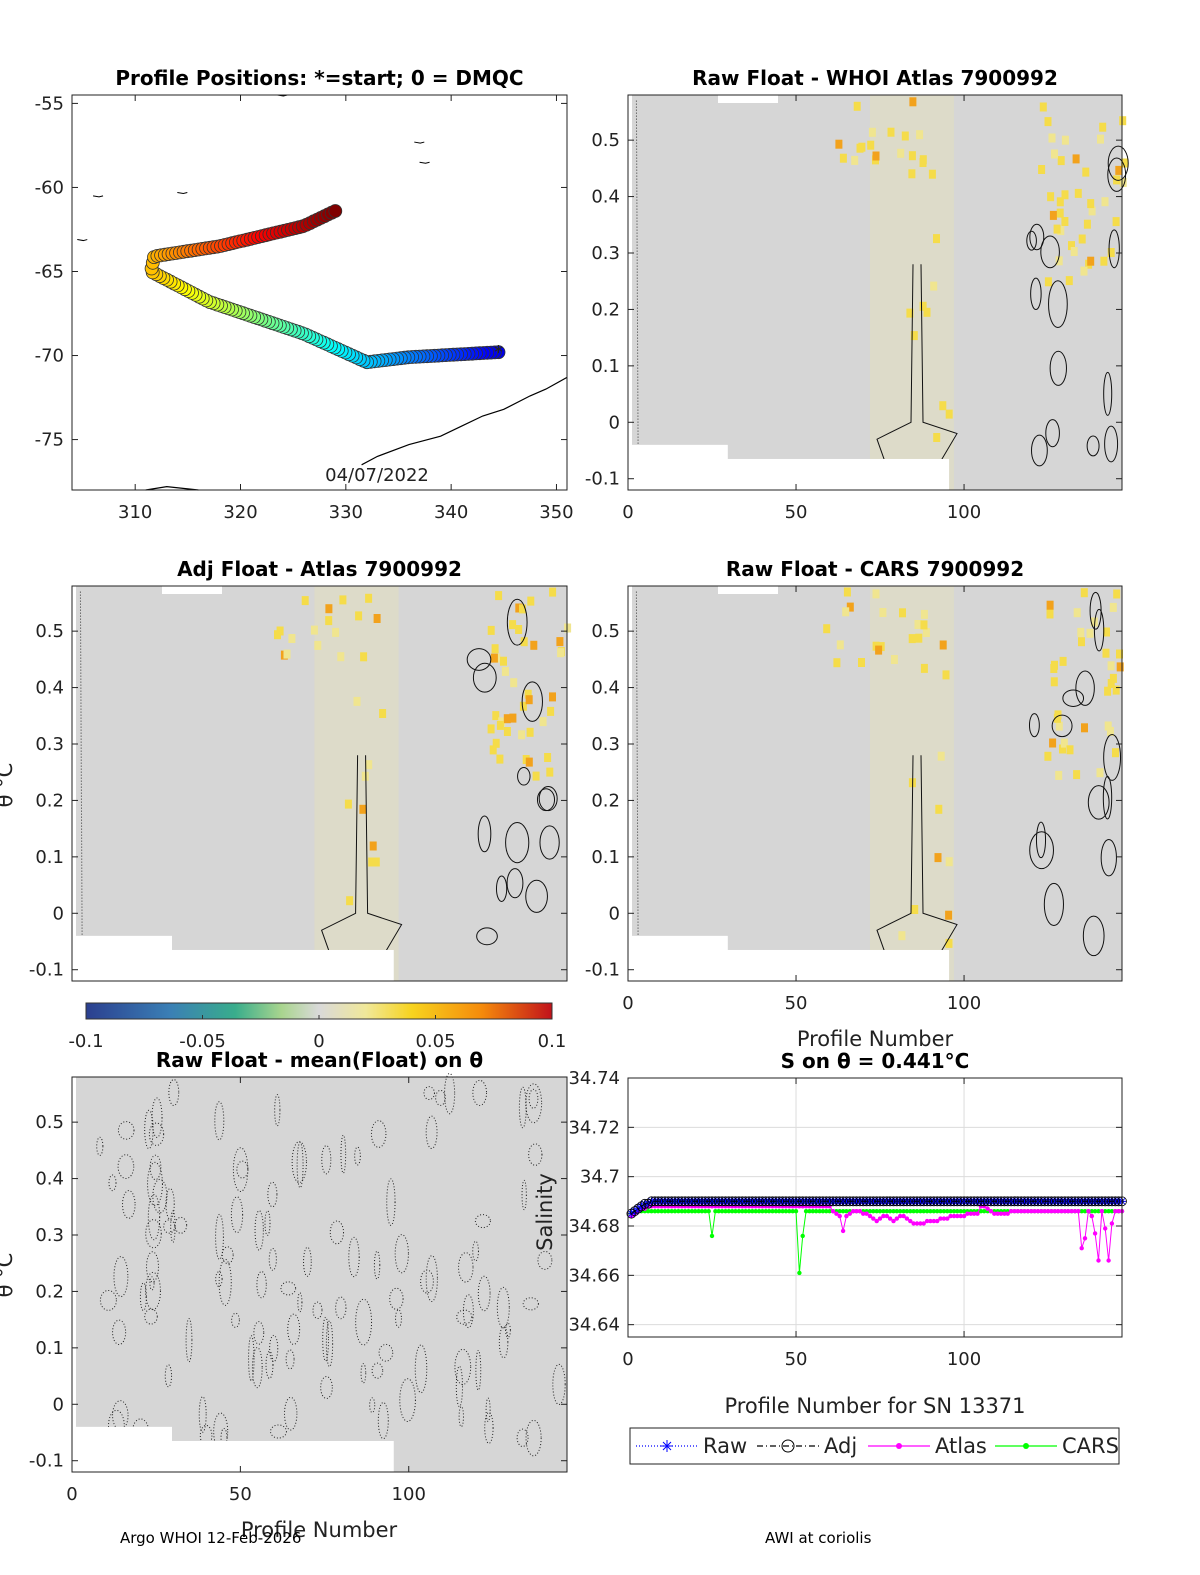 The width and height of the screenshot is (1200, 1575). Describe the element at coordinates (874, 1406) in the screenshot. I see `salinity-xlabel: Profile Number for SN 13371` at that location.